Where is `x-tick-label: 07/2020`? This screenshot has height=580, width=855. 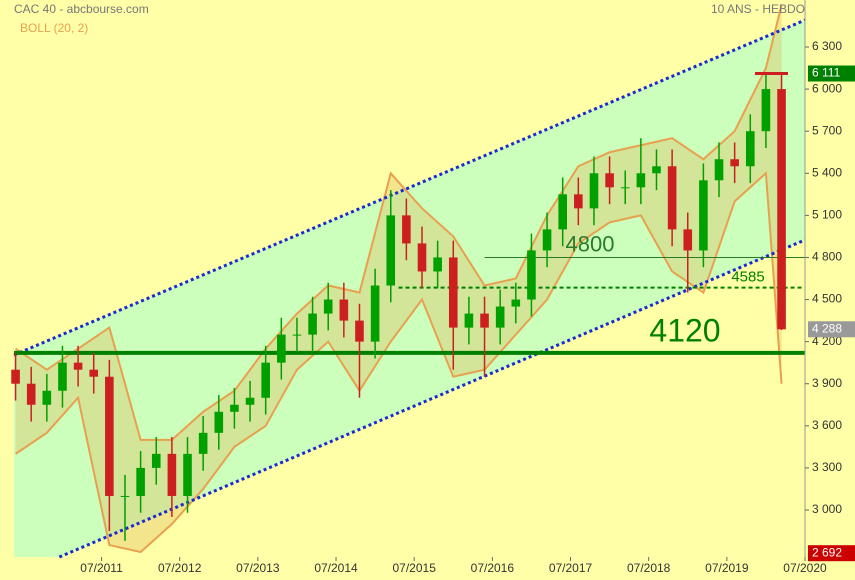
x-tick-label: 07/2020 is located at coordinates (805, 568).